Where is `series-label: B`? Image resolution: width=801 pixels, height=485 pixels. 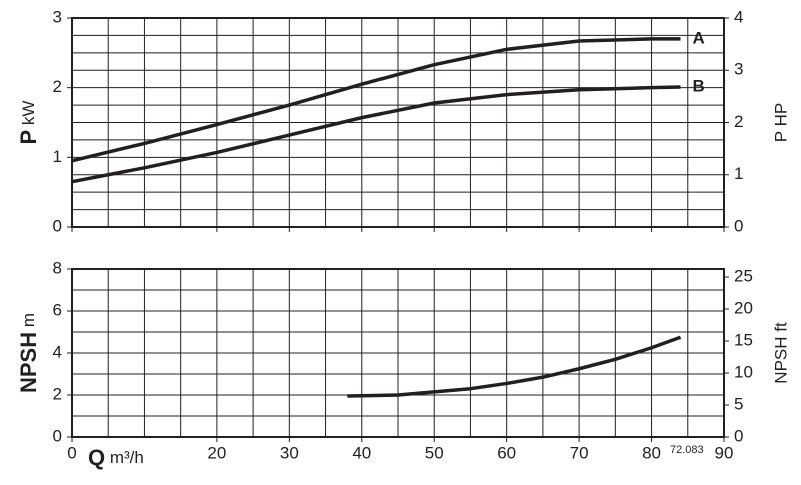 series-label: B is located at coordinates (699, 85).